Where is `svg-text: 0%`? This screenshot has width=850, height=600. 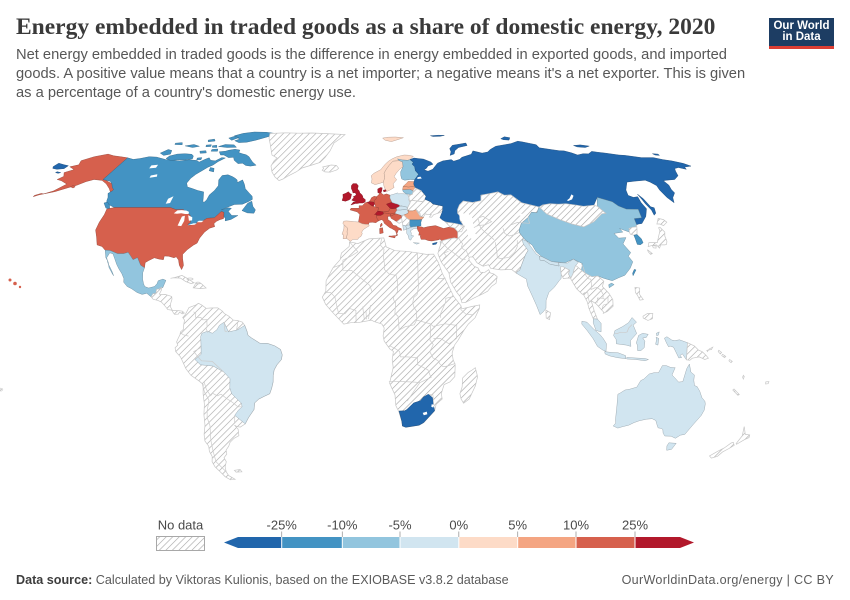
svg-text: 0% is located at coordinates (458, 525).